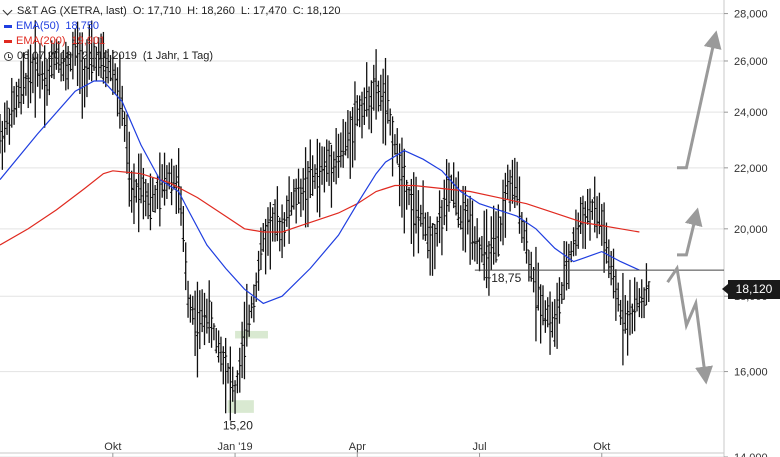 The height and width of the screenshot is (457, 780). Describe the element at coordinates (690, 232) in the screenshot. I see `scenario-arrow-sideways-up` at that location.